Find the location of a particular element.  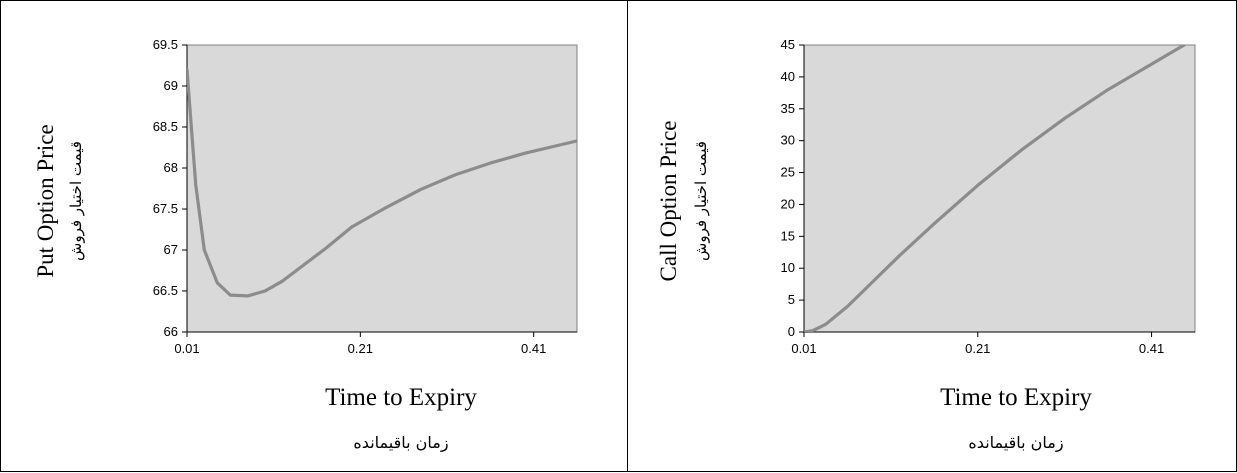

put-ytick-label: 68 is located at coordinates (171, 167).